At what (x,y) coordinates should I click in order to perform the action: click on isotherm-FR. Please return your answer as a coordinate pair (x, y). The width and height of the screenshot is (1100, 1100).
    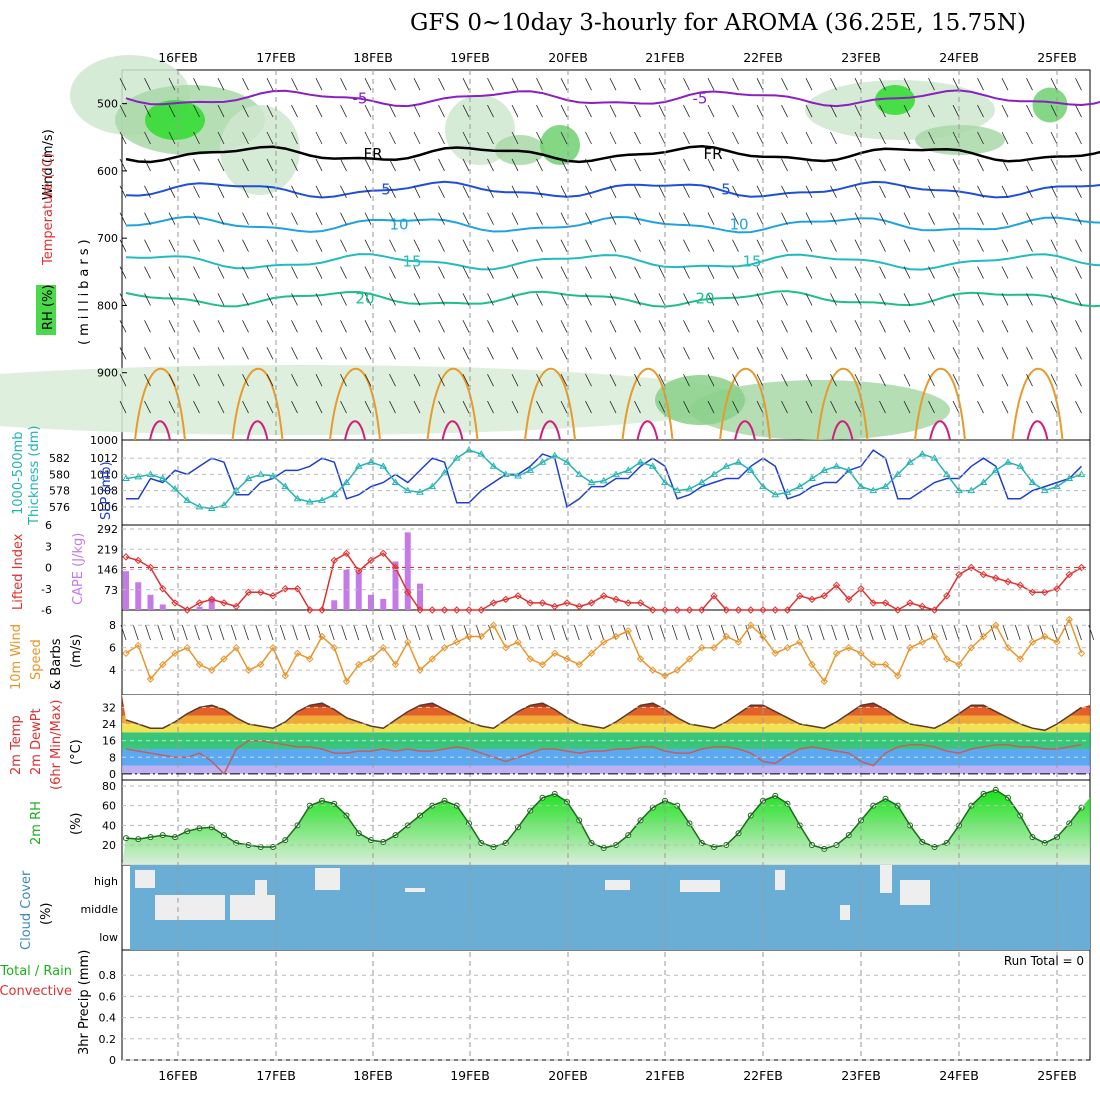
    Looking at the image, I should click on (612, 154).